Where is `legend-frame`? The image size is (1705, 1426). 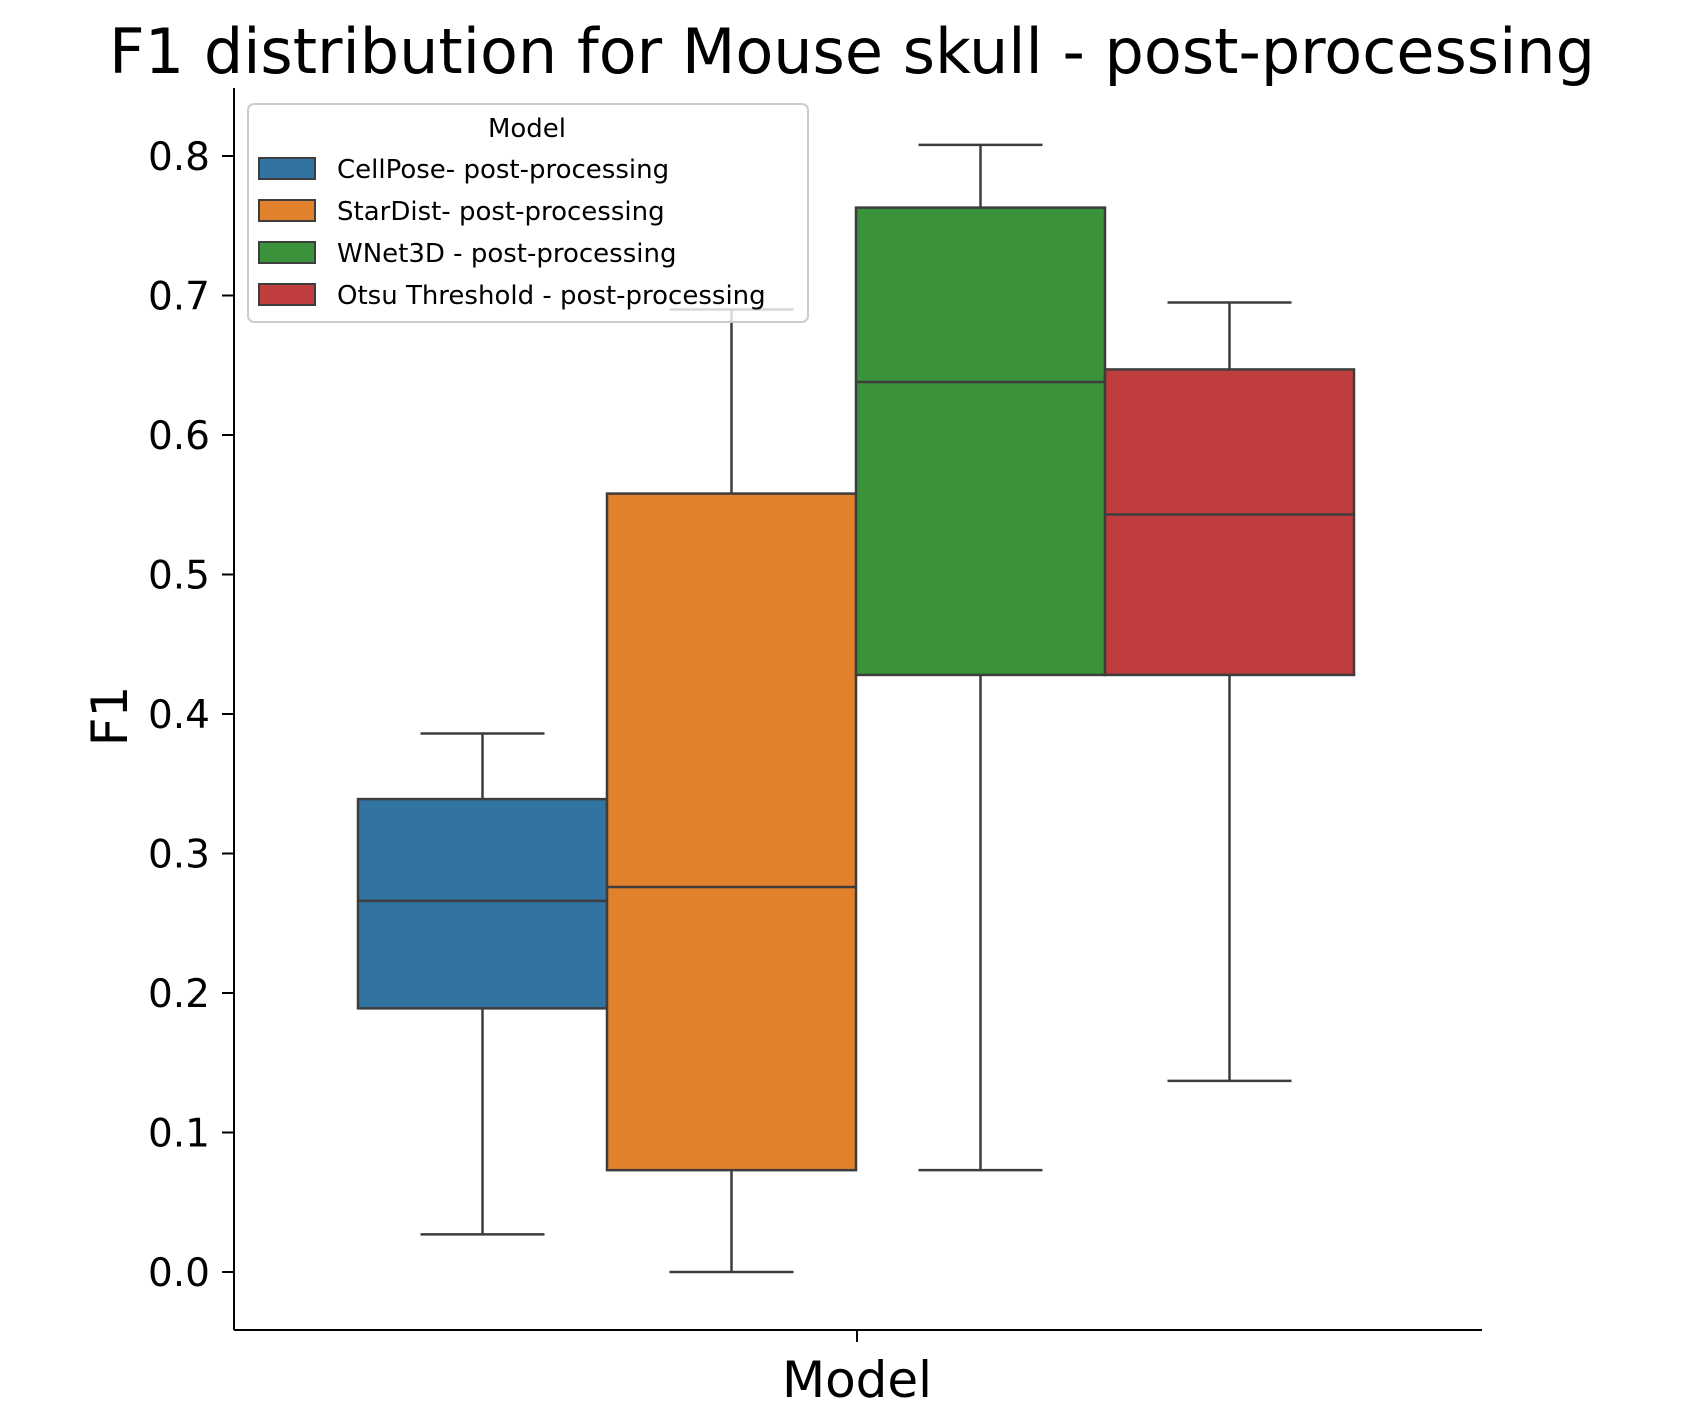 legend-frame is located at coordinates (528, 213).